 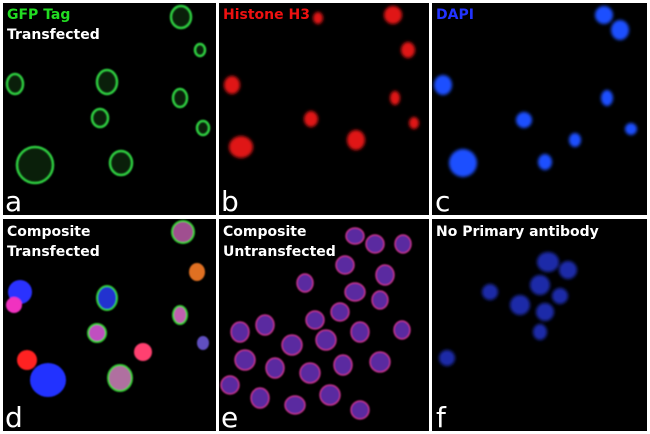 What do you see at coordinates (321, 82) in the screenshot?
I see `histone-nuclei` at bounding box center [321, 82].